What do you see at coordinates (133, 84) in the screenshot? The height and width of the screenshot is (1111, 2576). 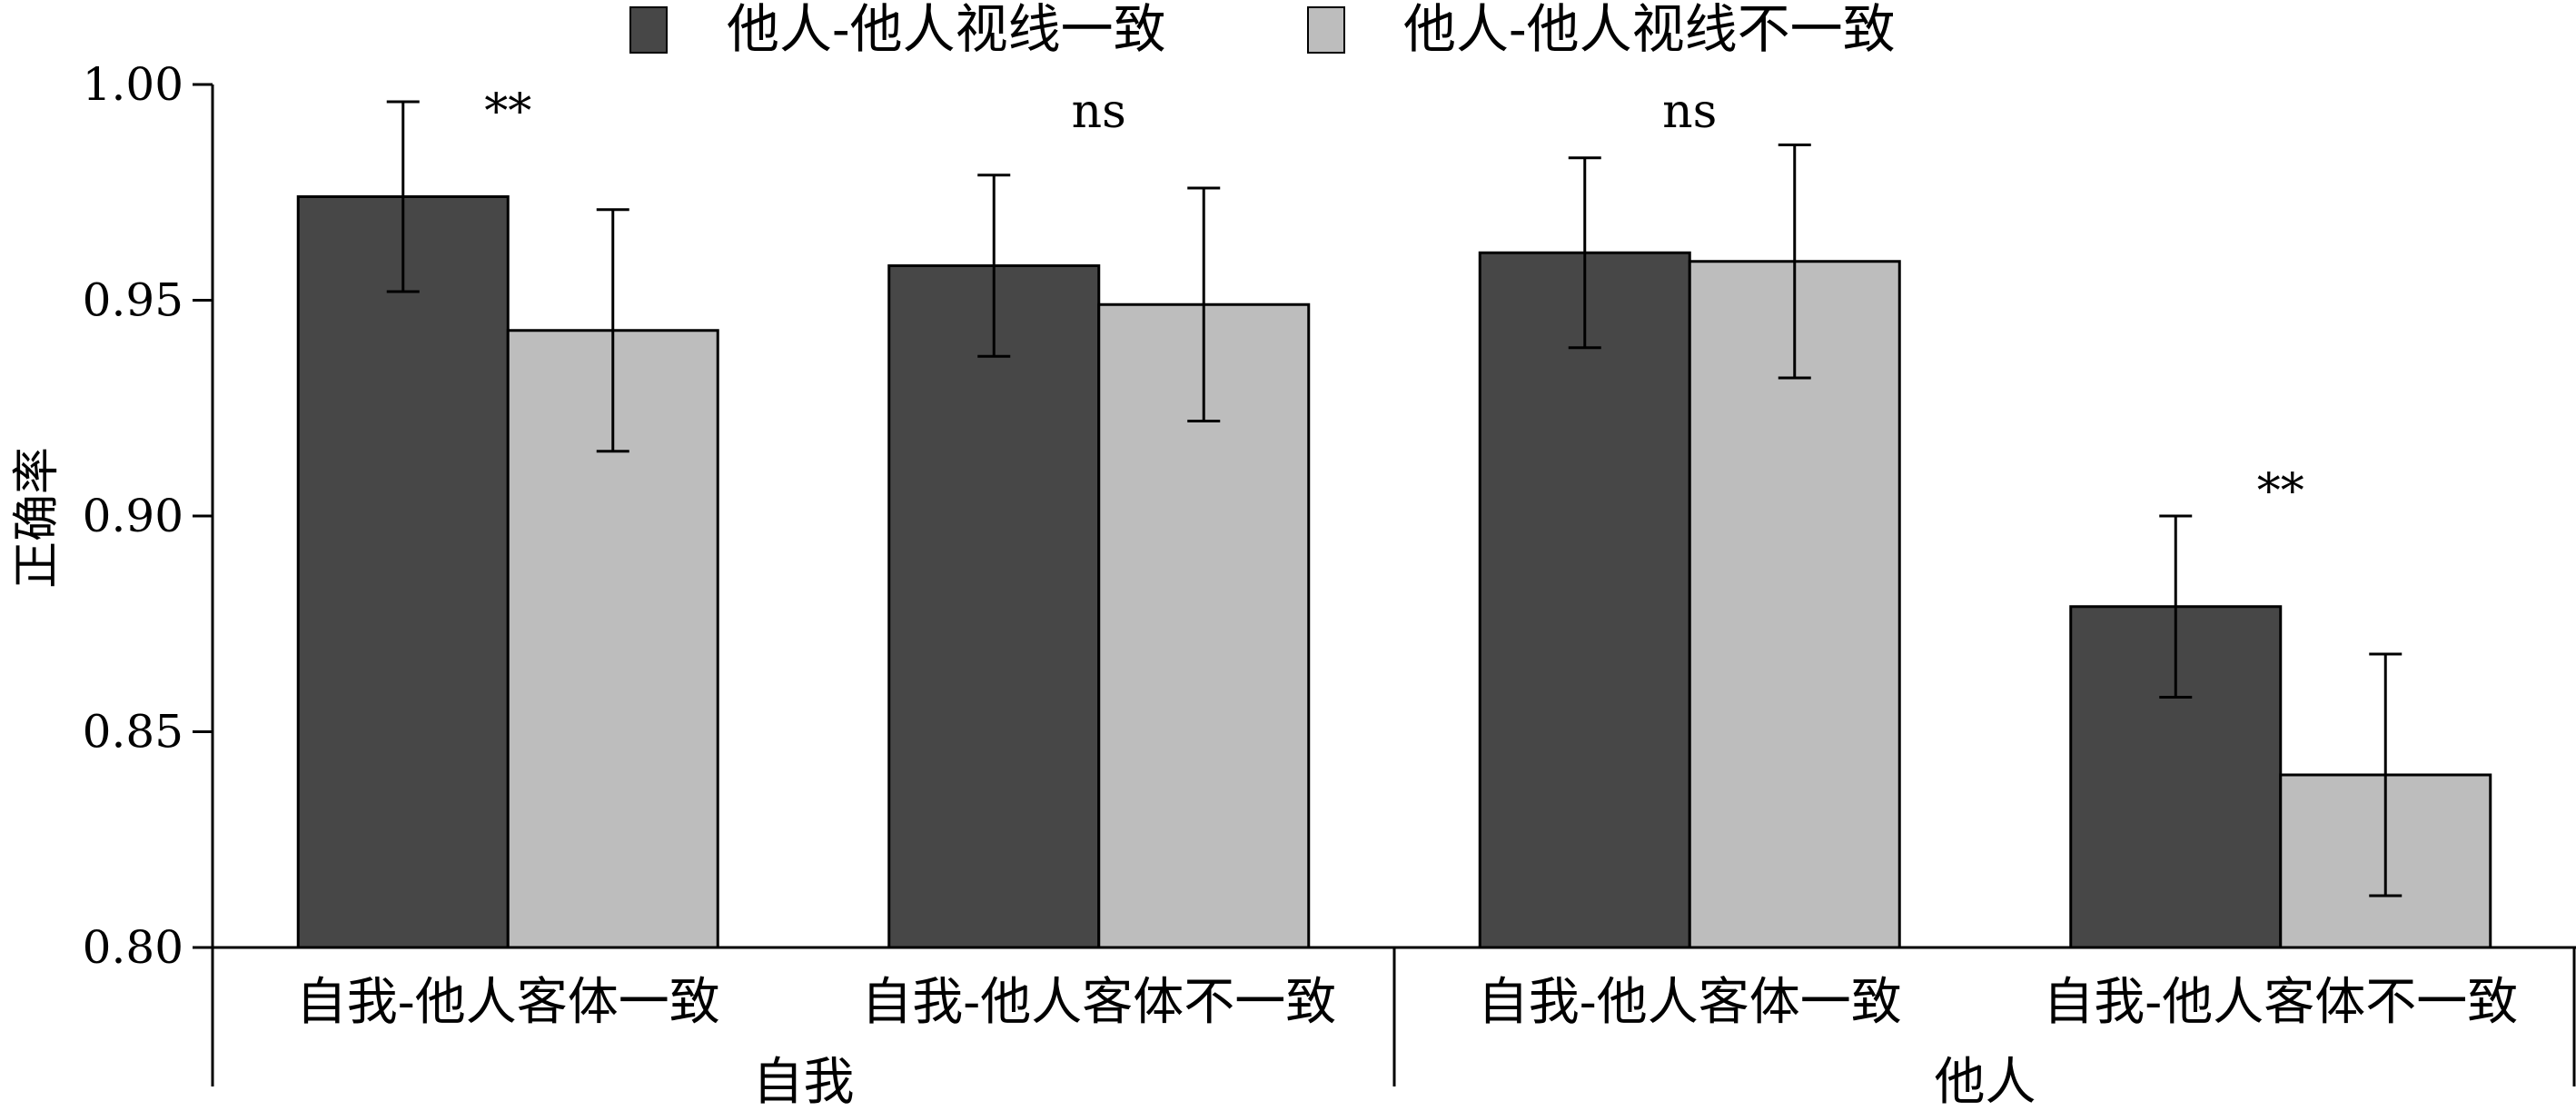 I see `y-tick-label: 1.00` at bounding box center [133, 84].